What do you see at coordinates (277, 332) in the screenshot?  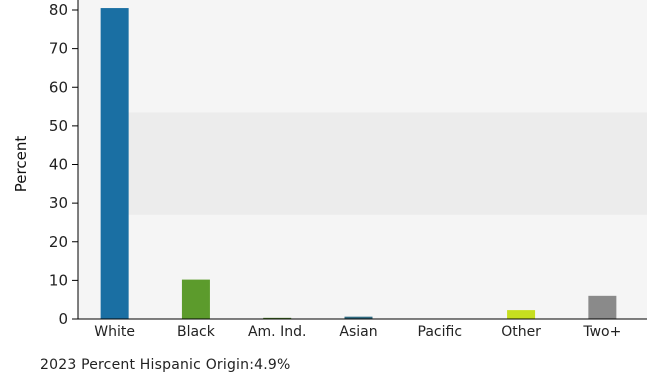 I see `x-tick-label: Am. Ind.` at bounding box center [277, 332].